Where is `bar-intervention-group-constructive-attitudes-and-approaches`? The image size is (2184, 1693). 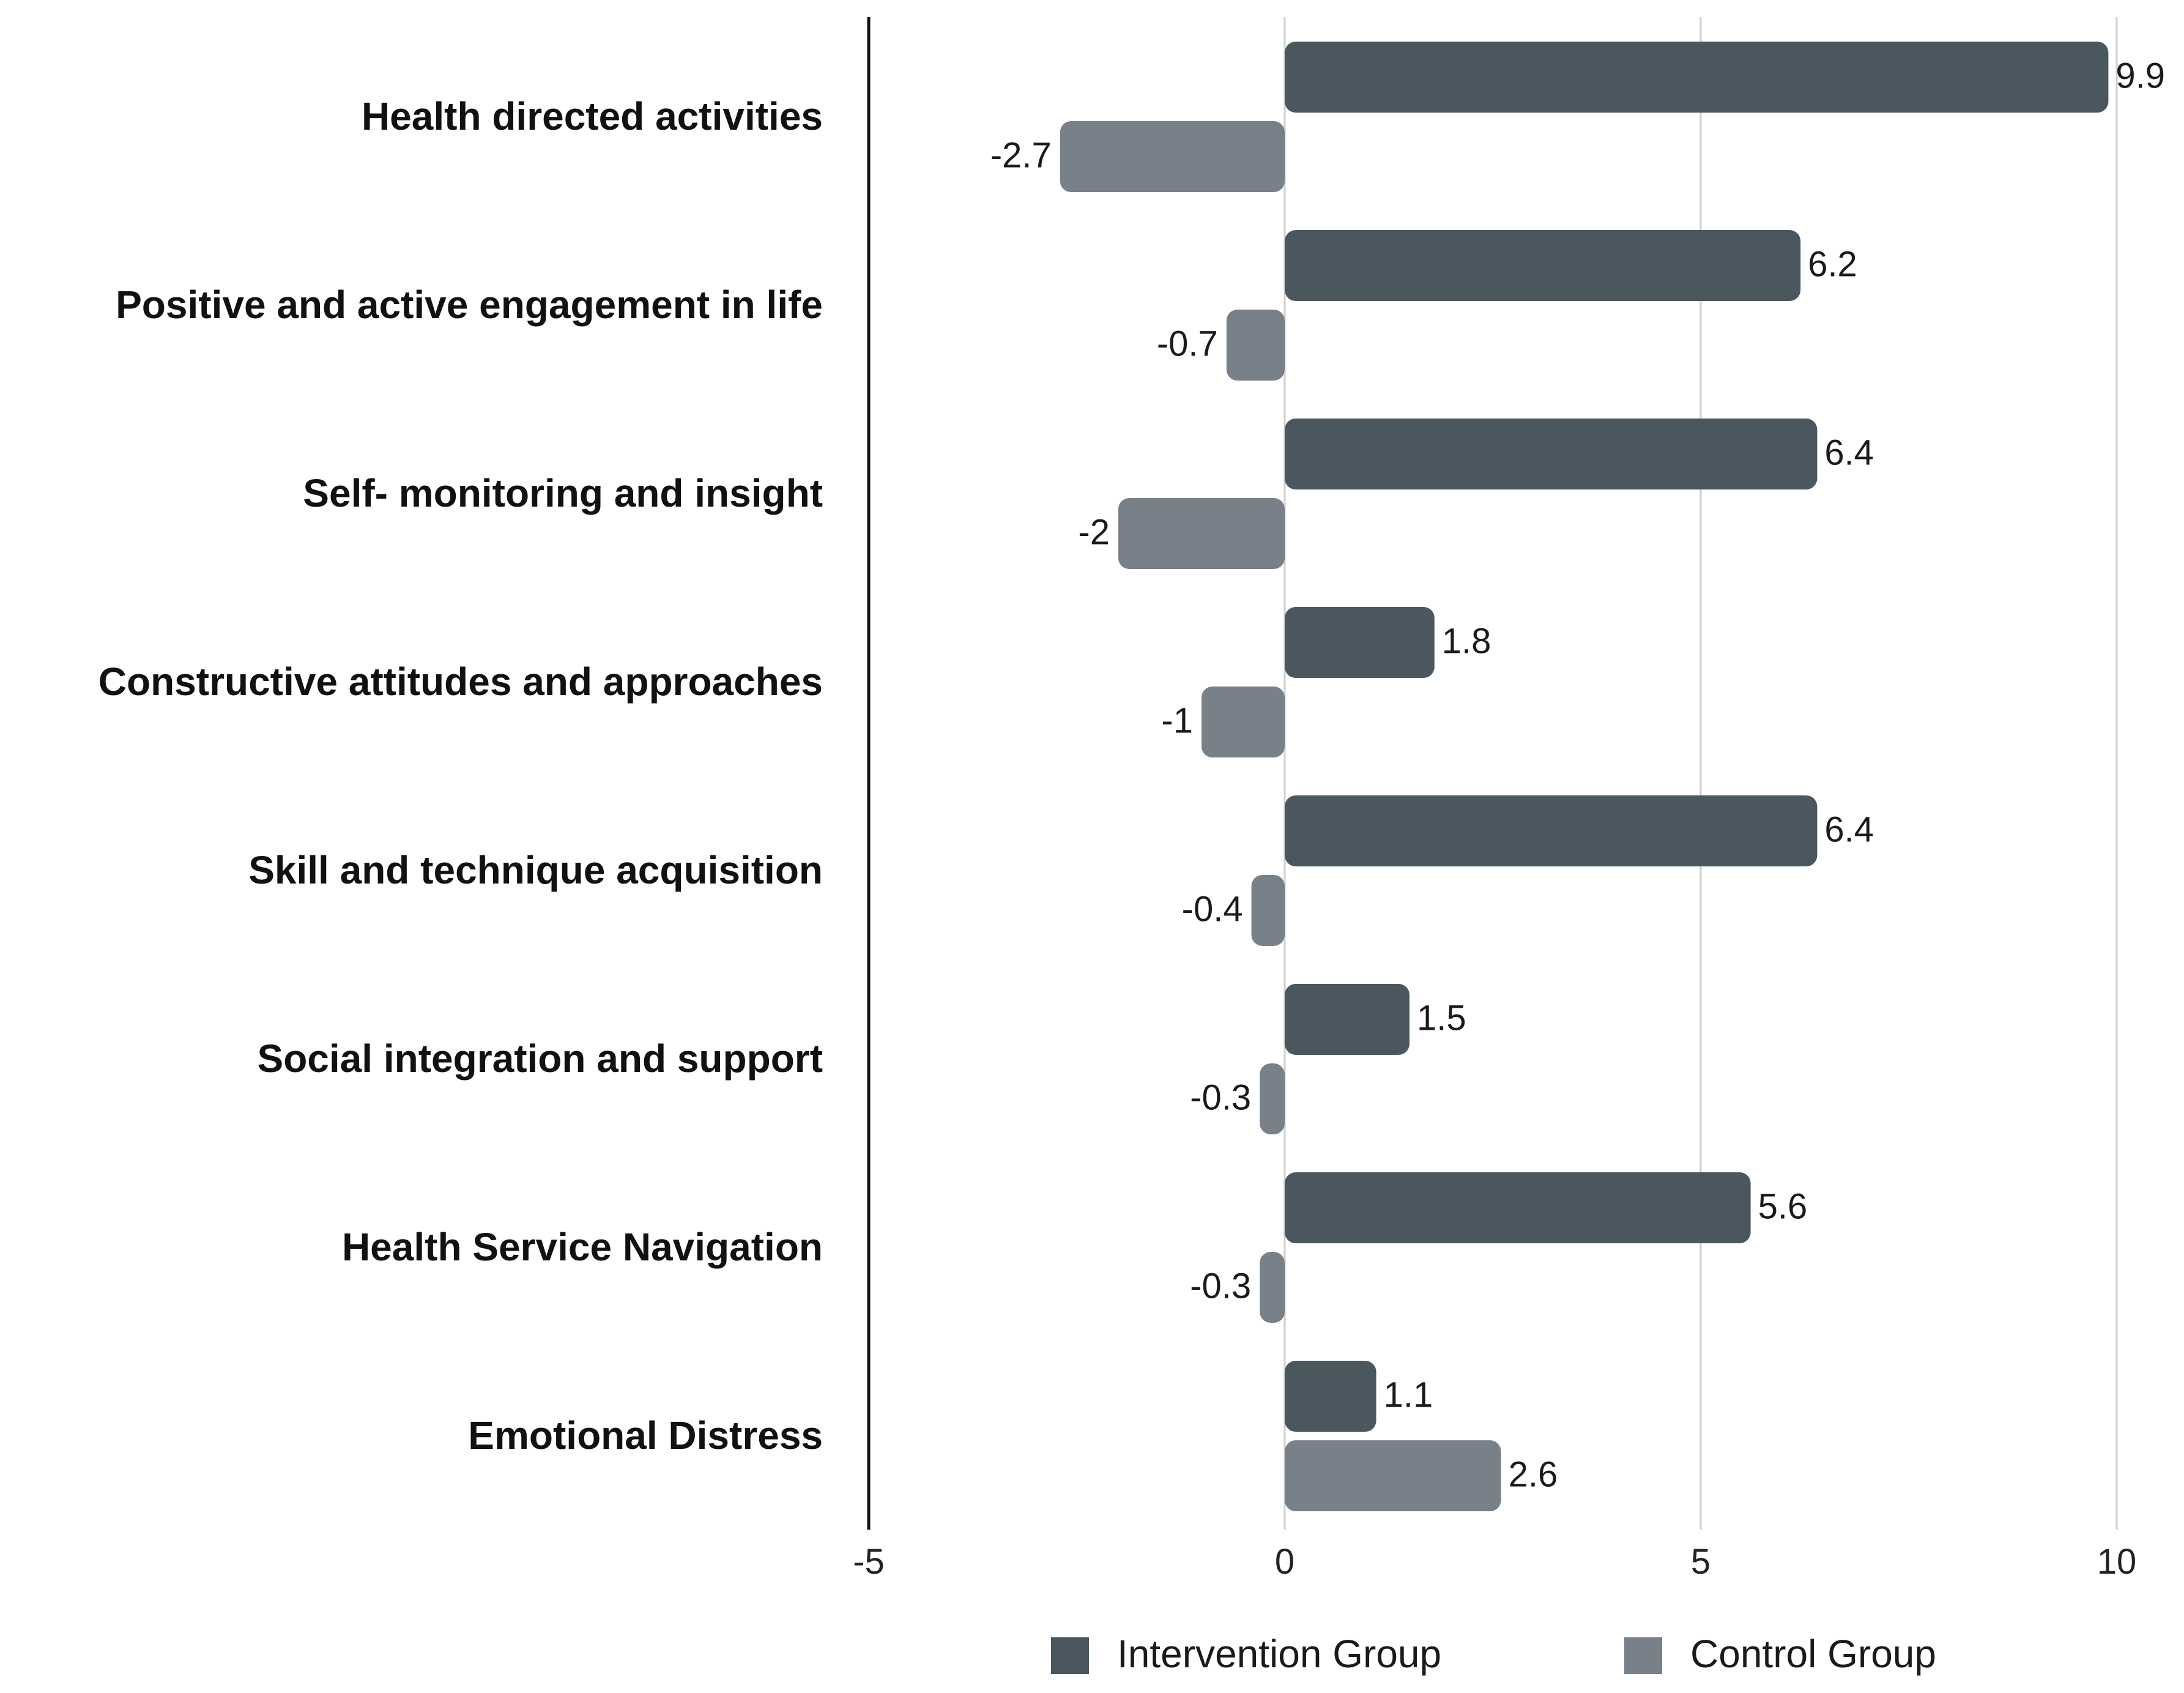
bar-intervention-group-constructive-attitudes-and-approaches is located at coordinates (1360, 642).